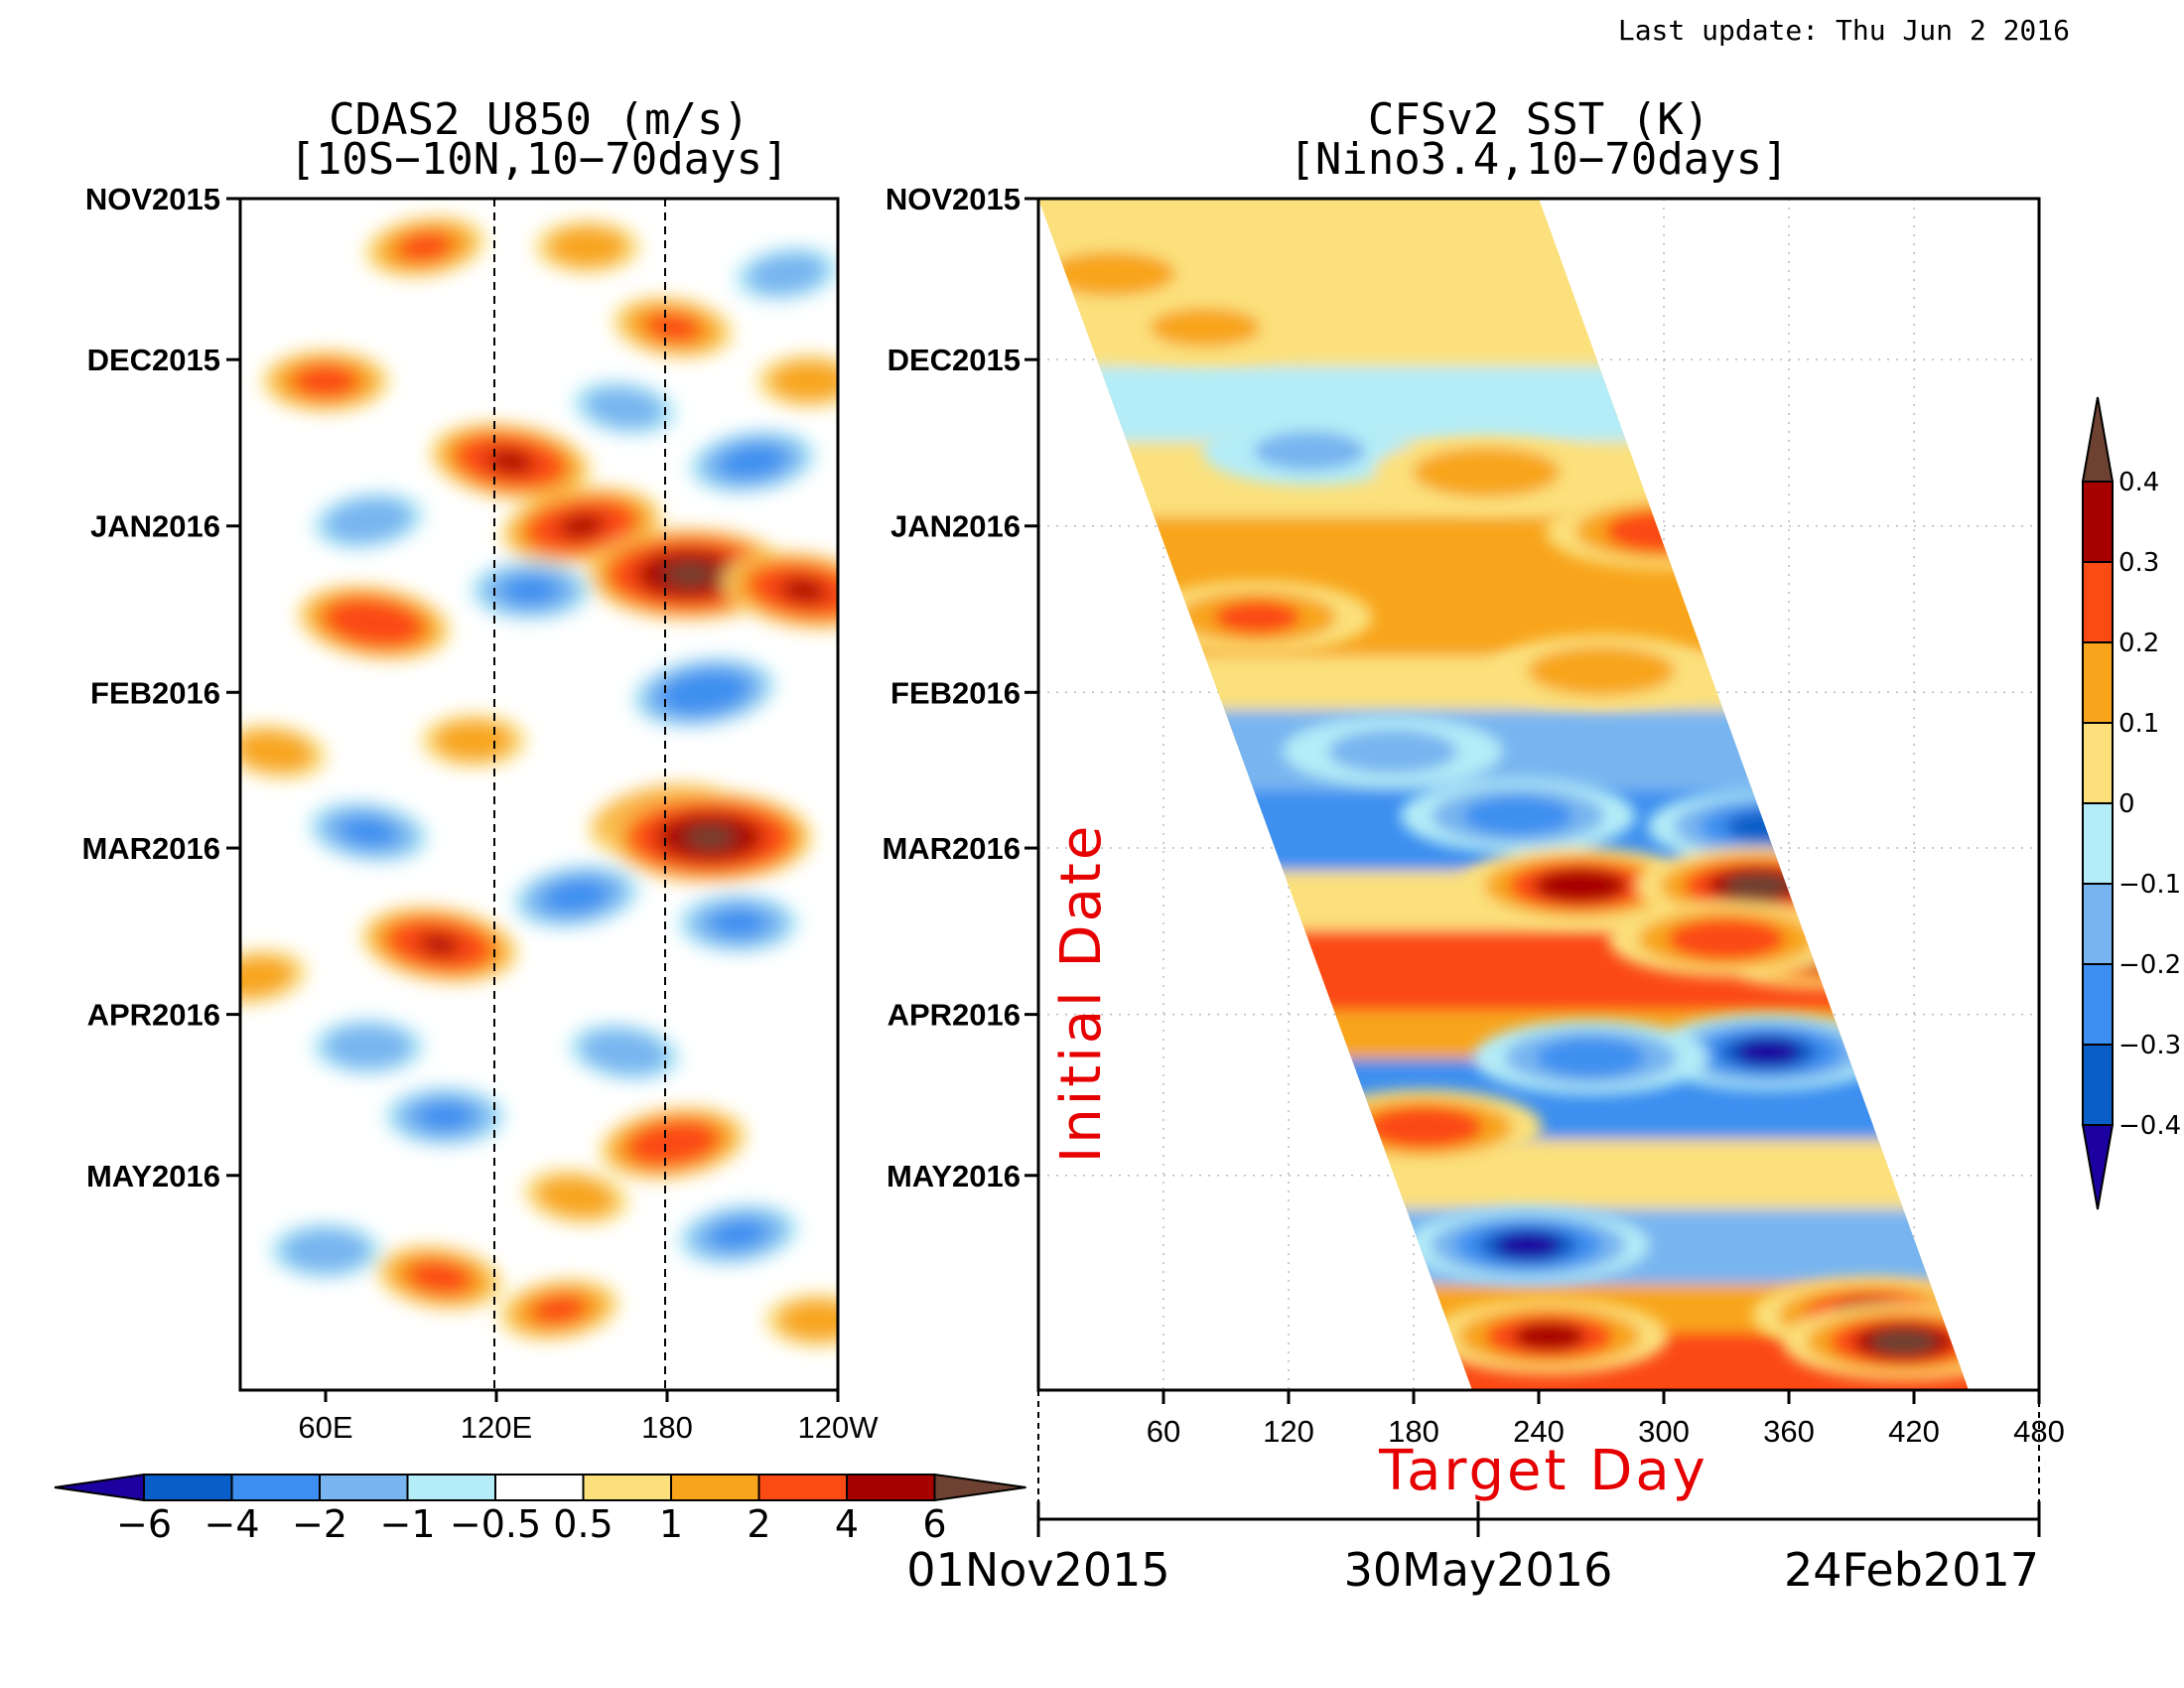 Image resolution: width=2184 pixels, height=1688 pixels. Describe the element at coordinates (2126, 804) in the screenshot. I see `vbar-label: 0` at that location.